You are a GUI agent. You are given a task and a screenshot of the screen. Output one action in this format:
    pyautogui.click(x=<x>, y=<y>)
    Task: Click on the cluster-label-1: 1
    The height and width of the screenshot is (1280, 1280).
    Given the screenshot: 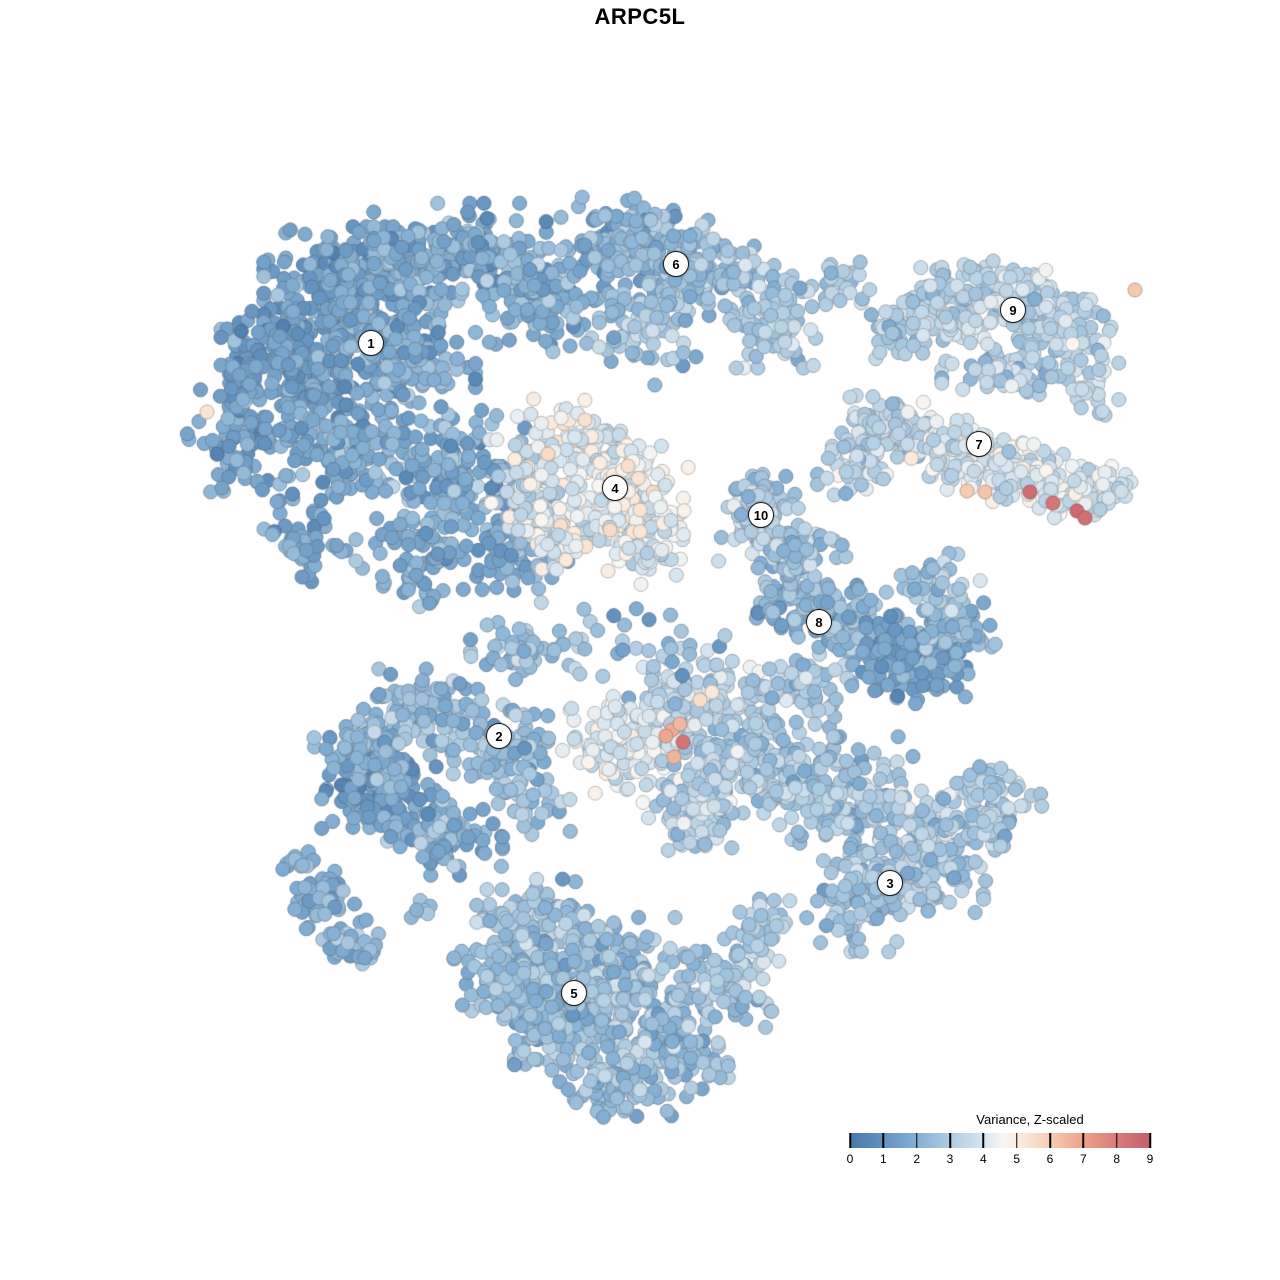 What is the action you would take?
    pyautogui.click(x=371, y=343)
    